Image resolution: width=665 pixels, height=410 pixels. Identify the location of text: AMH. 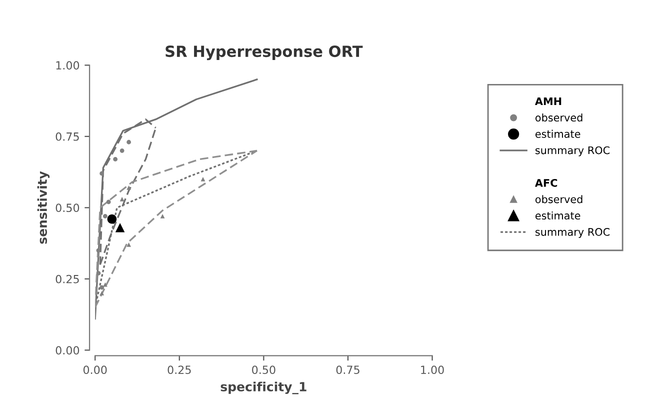
(548, 101).